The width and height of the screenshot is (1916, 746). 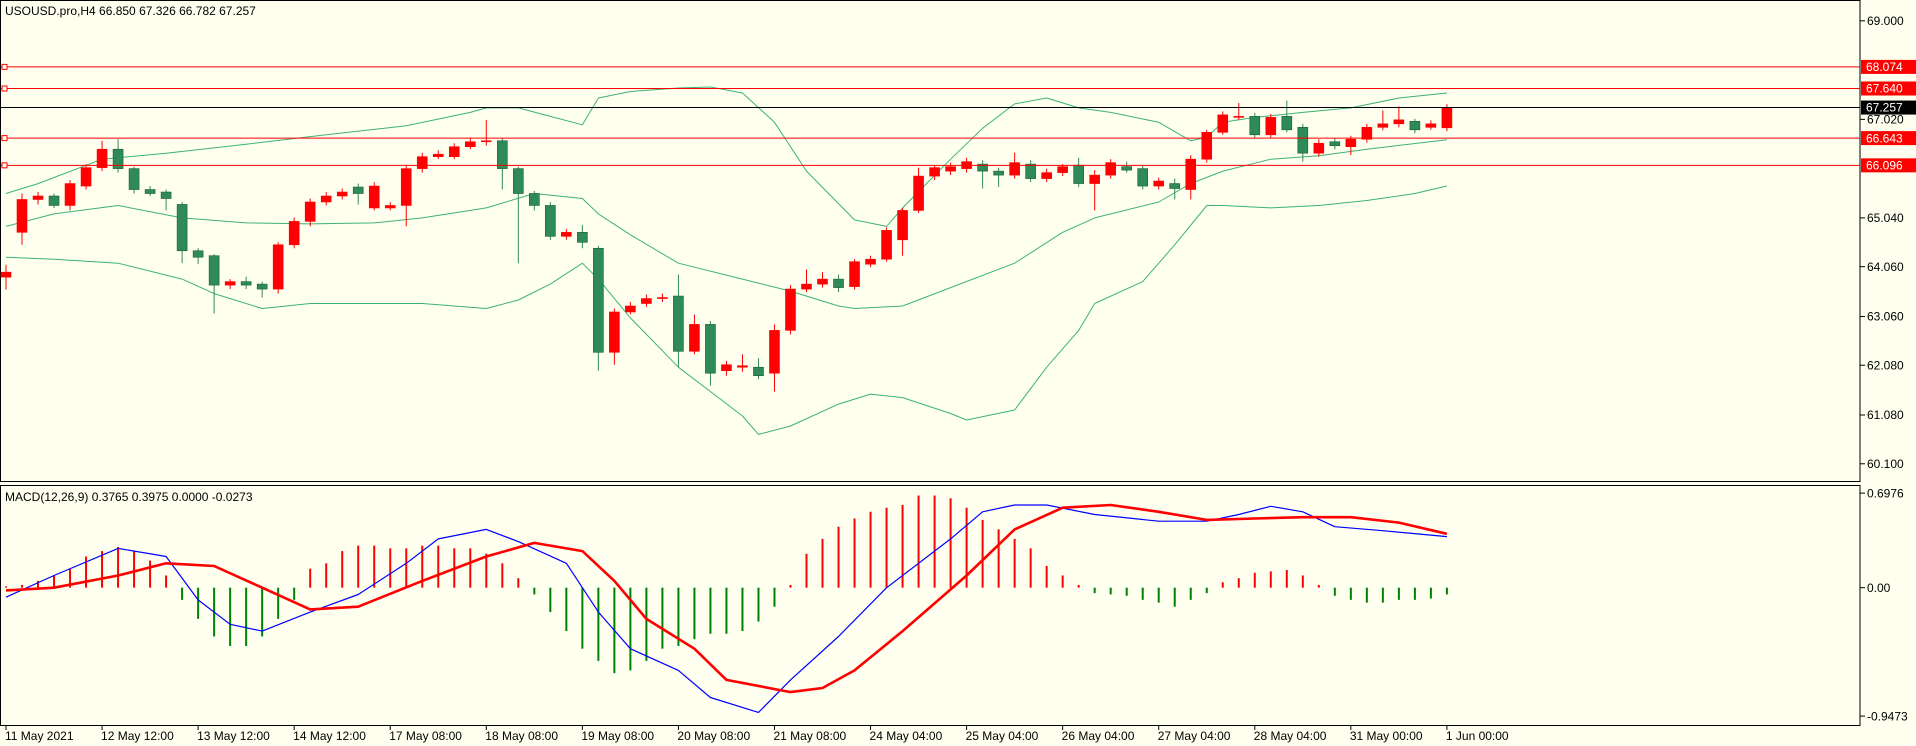 What do you see at coordinates (1885, 267) in the screenshot?
I see `y-tick-label: 64.060` at bounding box center [1885, 267].